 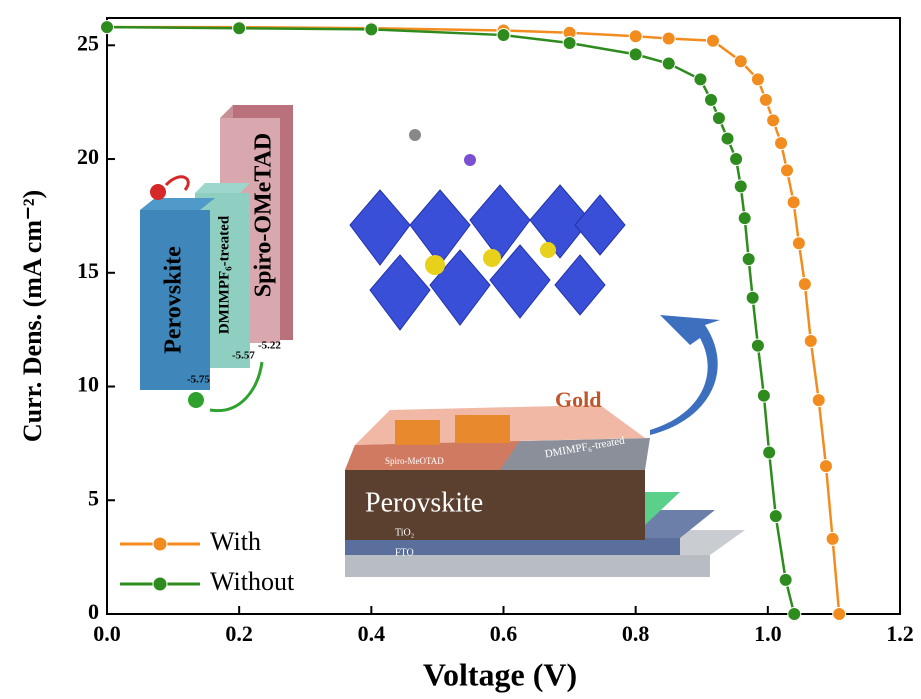 What do you see at coordinates (404, 532) in the screenshot?
I see `inset-text: TiO₂` at bounding box center [404, 532].